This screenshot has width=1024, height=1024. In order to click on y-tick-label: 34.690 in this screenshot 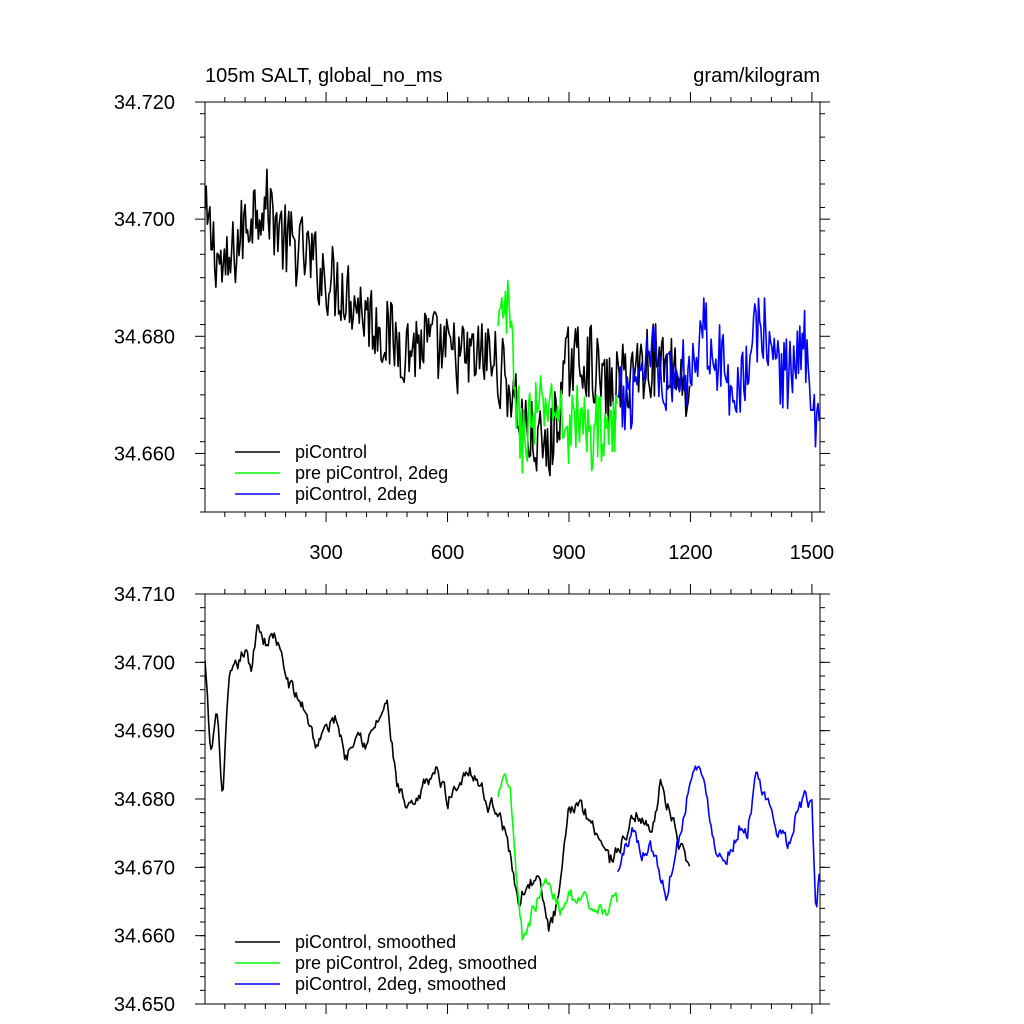, I will do `click(144, 732)`.